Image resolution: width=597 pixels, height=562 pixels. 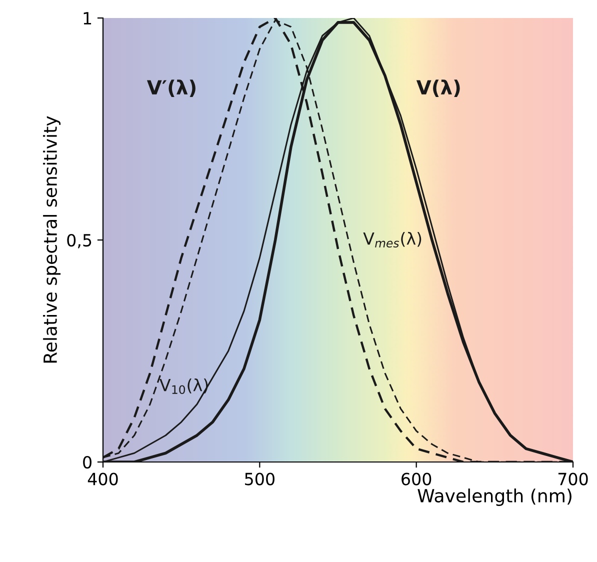 What do you see at coordinates (87, 462) in the screenshot?
I see `y-tick-label: 0` at bounding box center [87, 462].